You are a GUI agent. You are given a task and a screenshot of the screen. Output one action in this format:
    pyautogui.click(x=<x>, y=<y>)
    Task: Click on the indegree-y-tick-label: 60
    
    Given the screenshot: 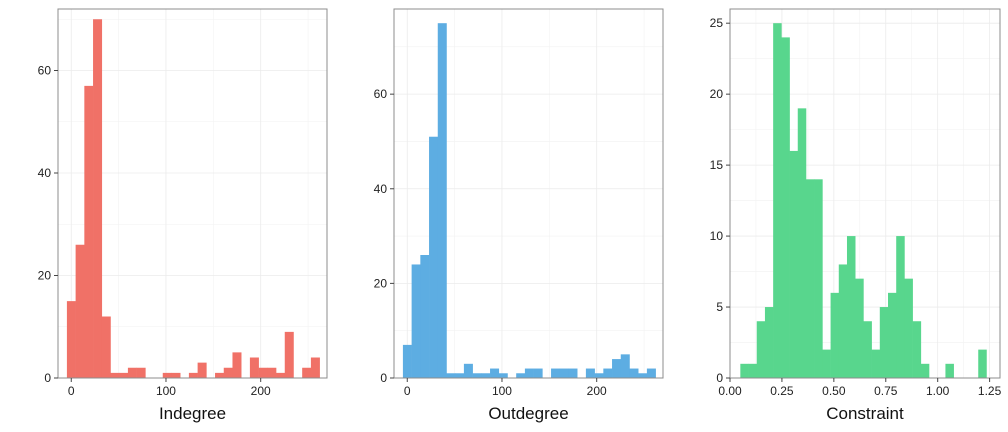 What is the action you would take?
    pyautogui.click(x=45, y=71)
    